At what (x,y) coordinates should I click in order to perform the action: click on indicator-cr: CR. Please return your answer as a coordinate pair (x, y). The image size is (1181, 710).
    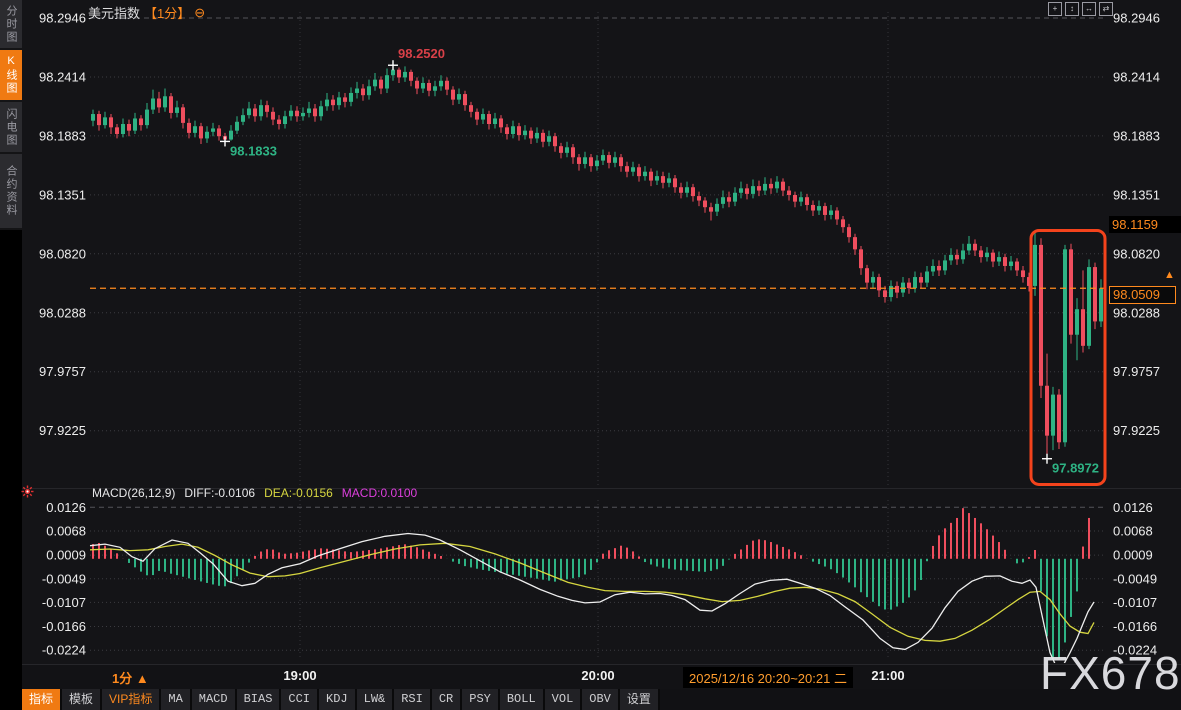
    Looking at the image, I should click on (447, 699).